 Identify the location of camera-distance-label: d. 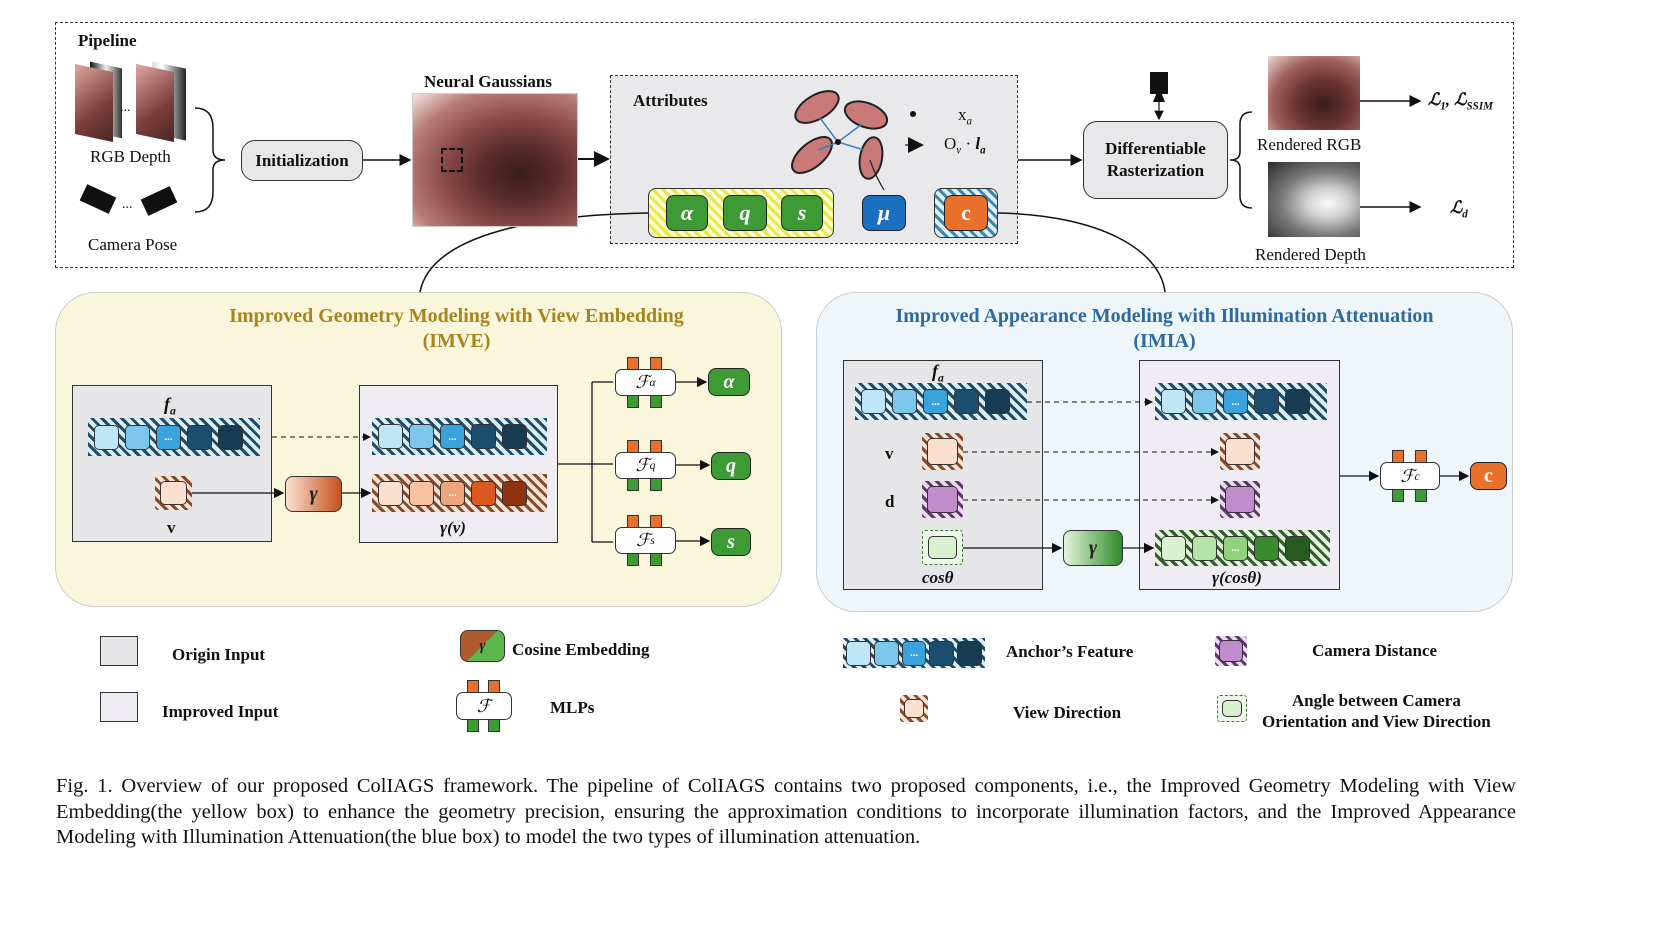
(890, 501).